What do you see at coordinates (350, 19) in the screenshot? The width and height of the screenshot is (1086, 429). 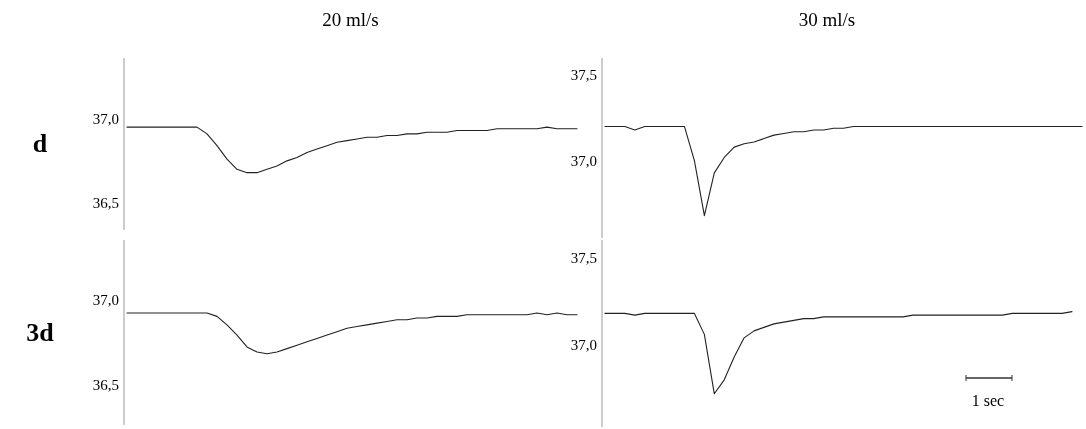 I see `chart-title: 20 ml/s` at bounding box center [350, 19].